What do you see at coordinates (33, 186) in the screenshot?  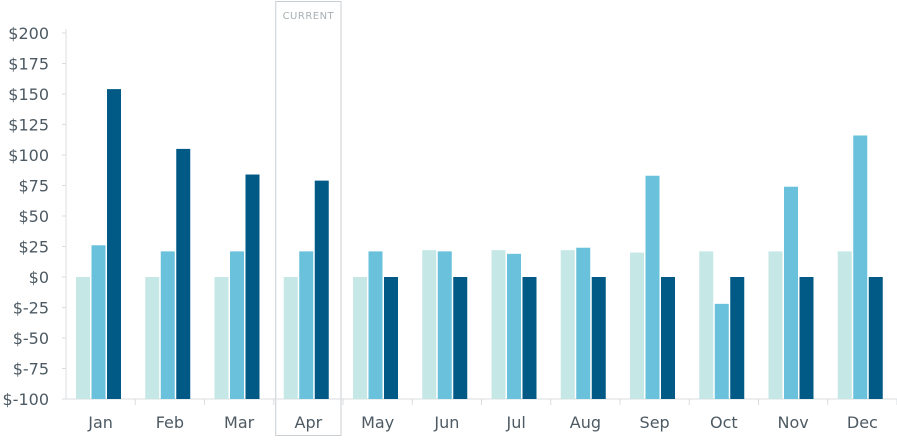 I see `y-tick-label: $75` at bounding box center [33, 186].